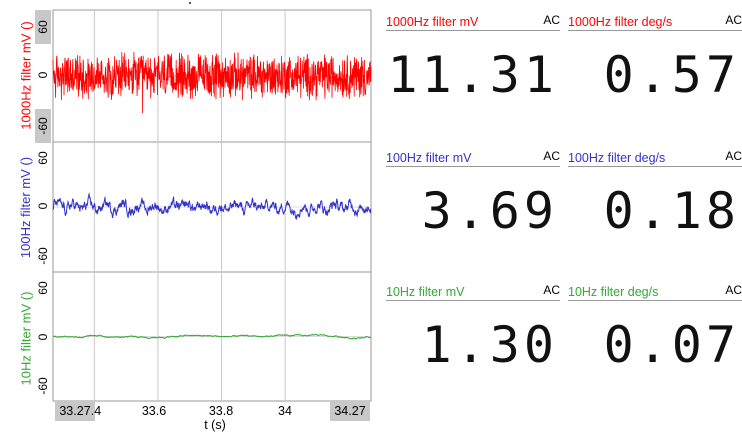  Describe the element at coordinates (671, 345) in the screenshot. I see `meter-value: 0.07` at that location.